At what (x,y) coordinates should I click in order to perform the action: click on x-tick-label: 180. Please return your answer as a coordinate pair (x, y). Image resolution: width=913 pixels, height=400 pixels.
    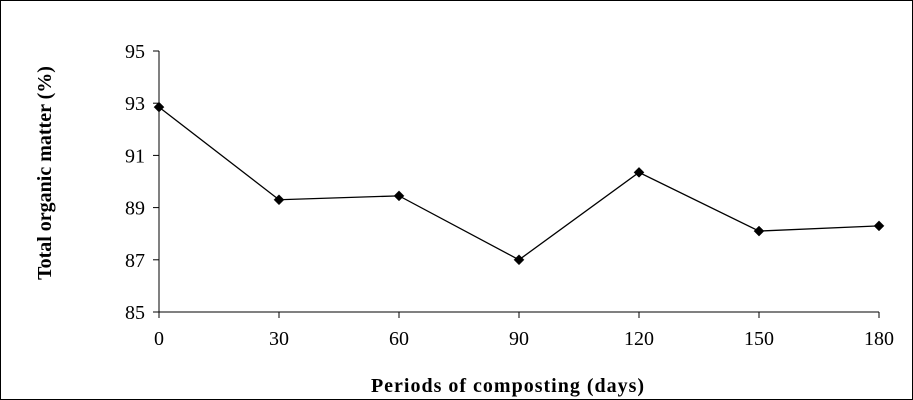
    Looking at the image, I should click on (879, 339).